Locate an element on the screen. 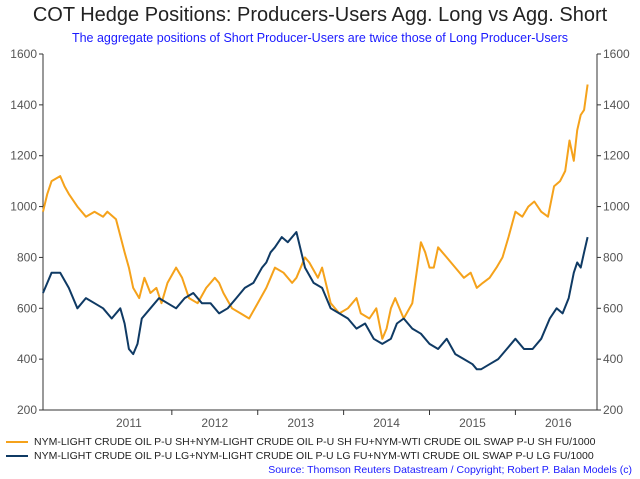 Image resolution: width=640 pixels, height=479 pixels. y-tick-label-left: 1200 is located at coordinates (23, 156).